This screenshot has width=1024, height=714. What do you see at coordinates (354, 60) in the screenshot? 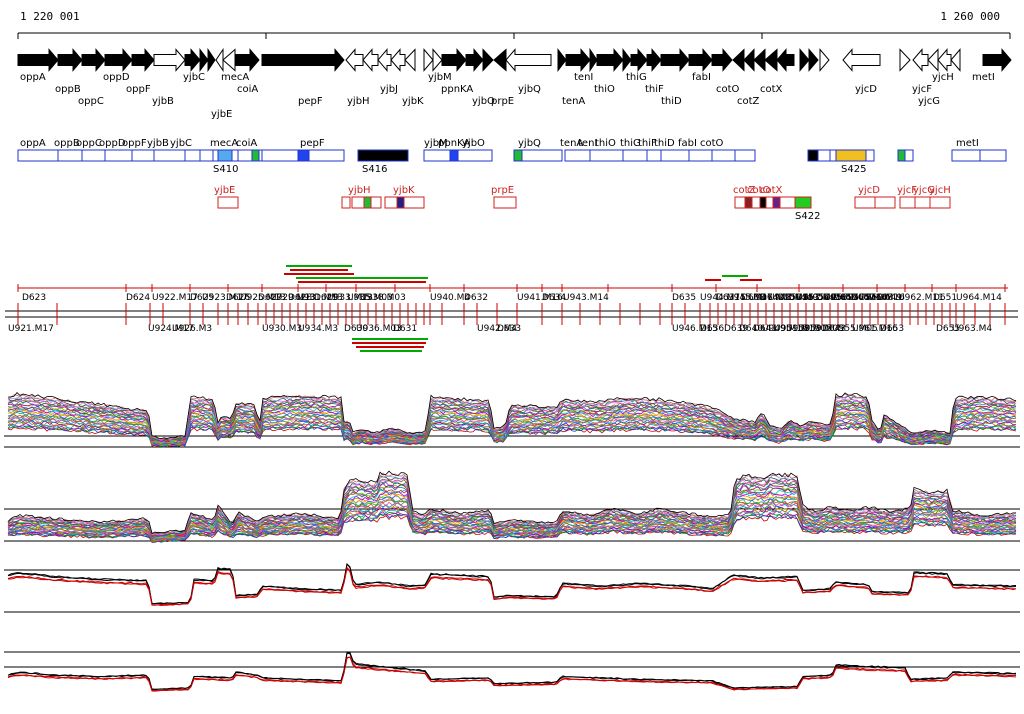
I see `gene-arrow-yjbH` at bounding box center [354, 60].